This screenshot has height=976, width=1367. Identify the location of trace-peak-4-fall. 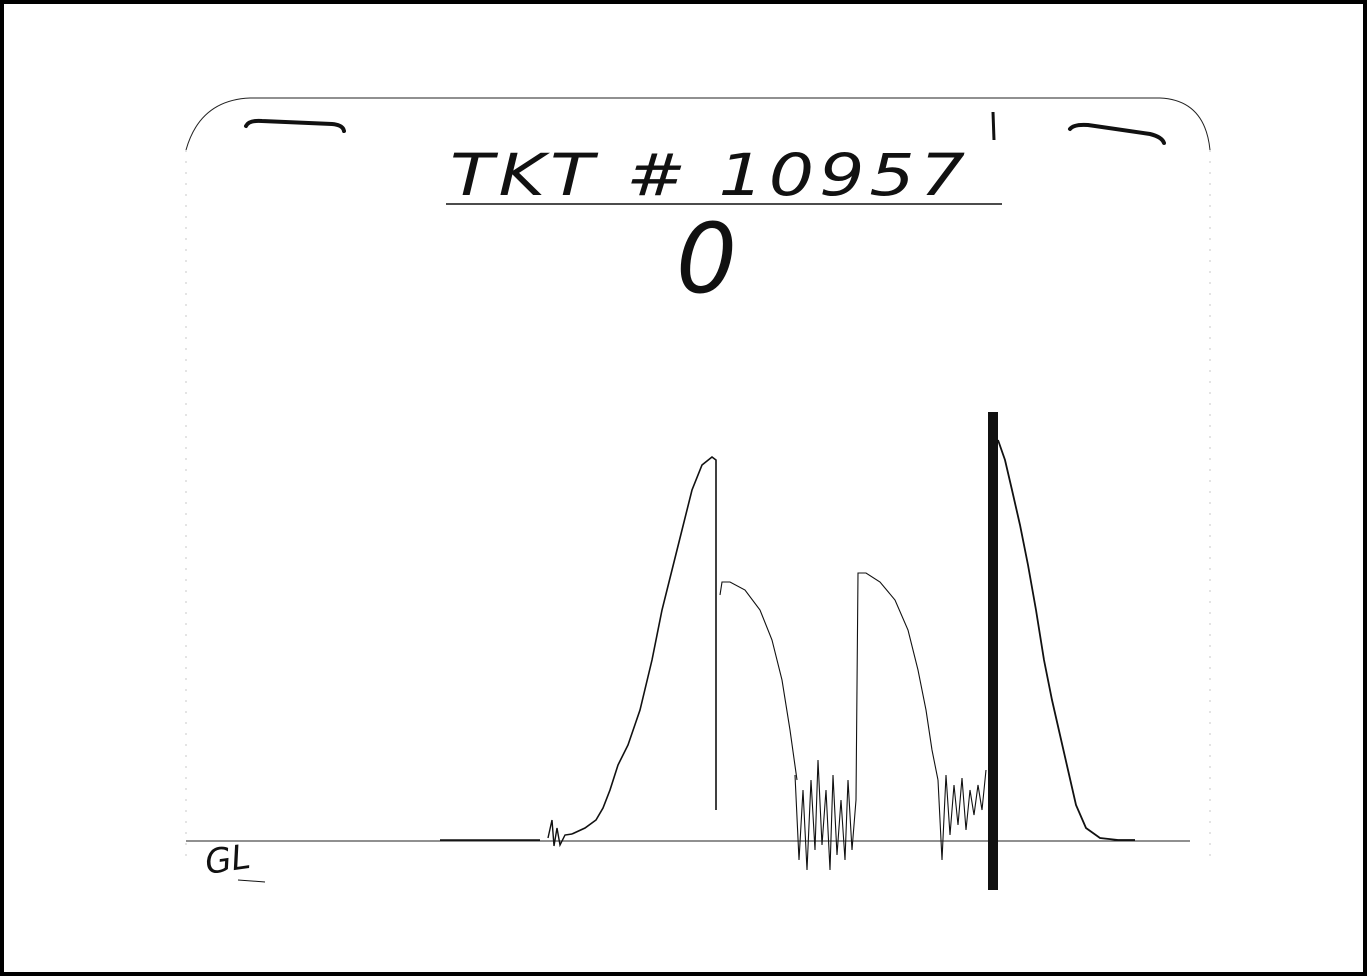
(1066, 640).